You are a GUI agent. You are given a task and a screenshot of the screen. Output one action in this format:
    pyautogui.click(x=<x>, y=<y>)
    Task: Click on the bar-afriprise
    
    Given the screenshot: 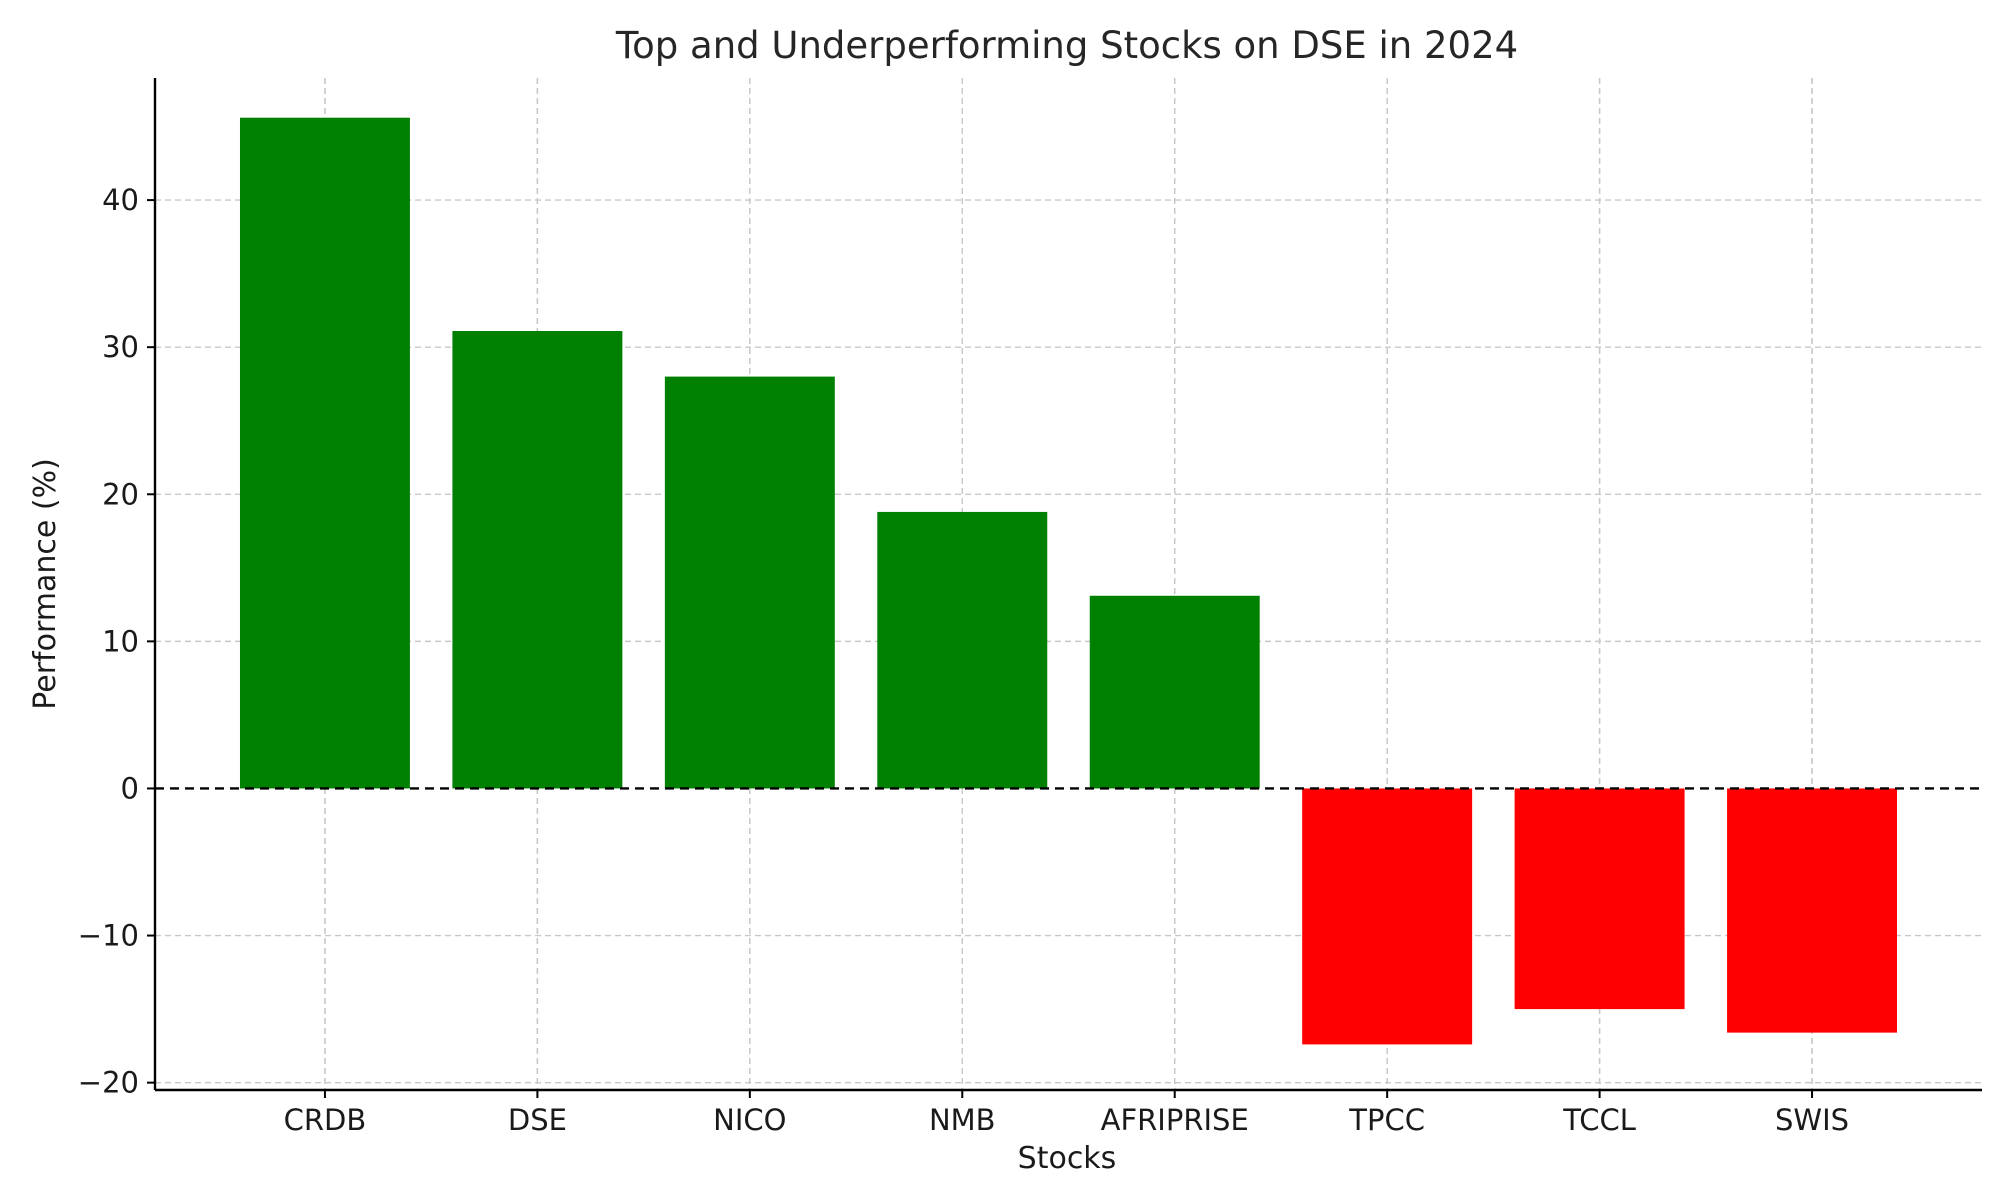 What is the action you would take?
    pyautogui.click(x=1174, y=692)
    